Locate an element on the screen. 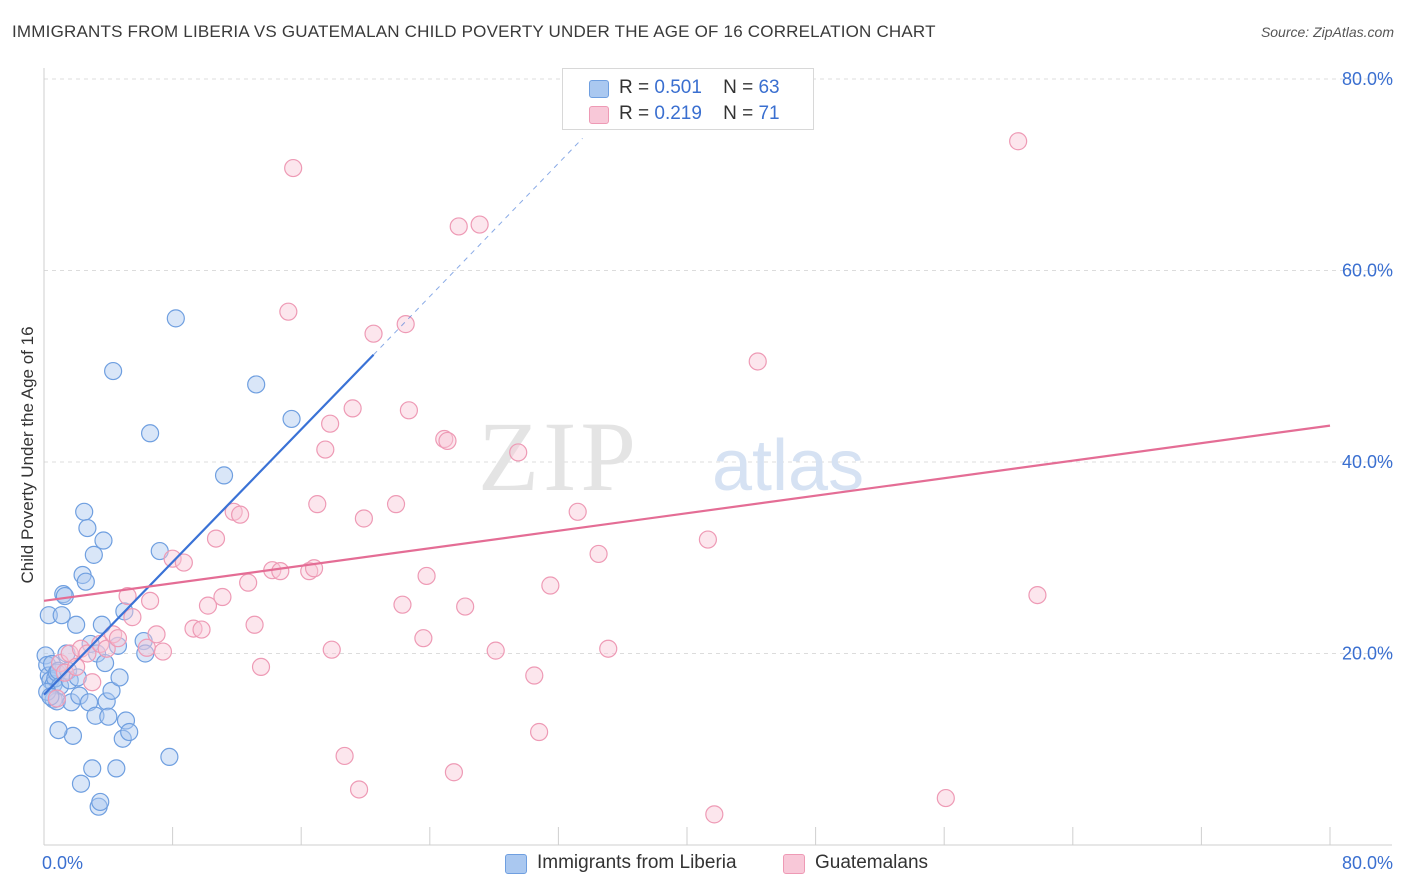 This screenshot has width=1406, height=892. stats-legend: R = 0.501 N = 63 R = 0.219 N = 71 is located at coordinates (688, 99).